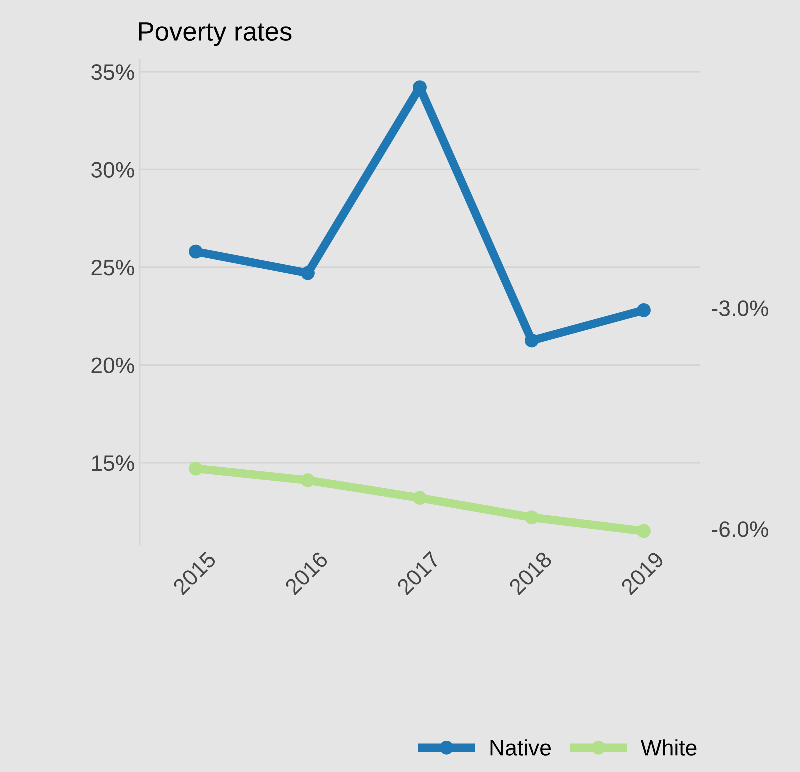  Describe the element at coordinates (215, 34) in the screenshot. I see `chart-title: Poverty rates` at that location.